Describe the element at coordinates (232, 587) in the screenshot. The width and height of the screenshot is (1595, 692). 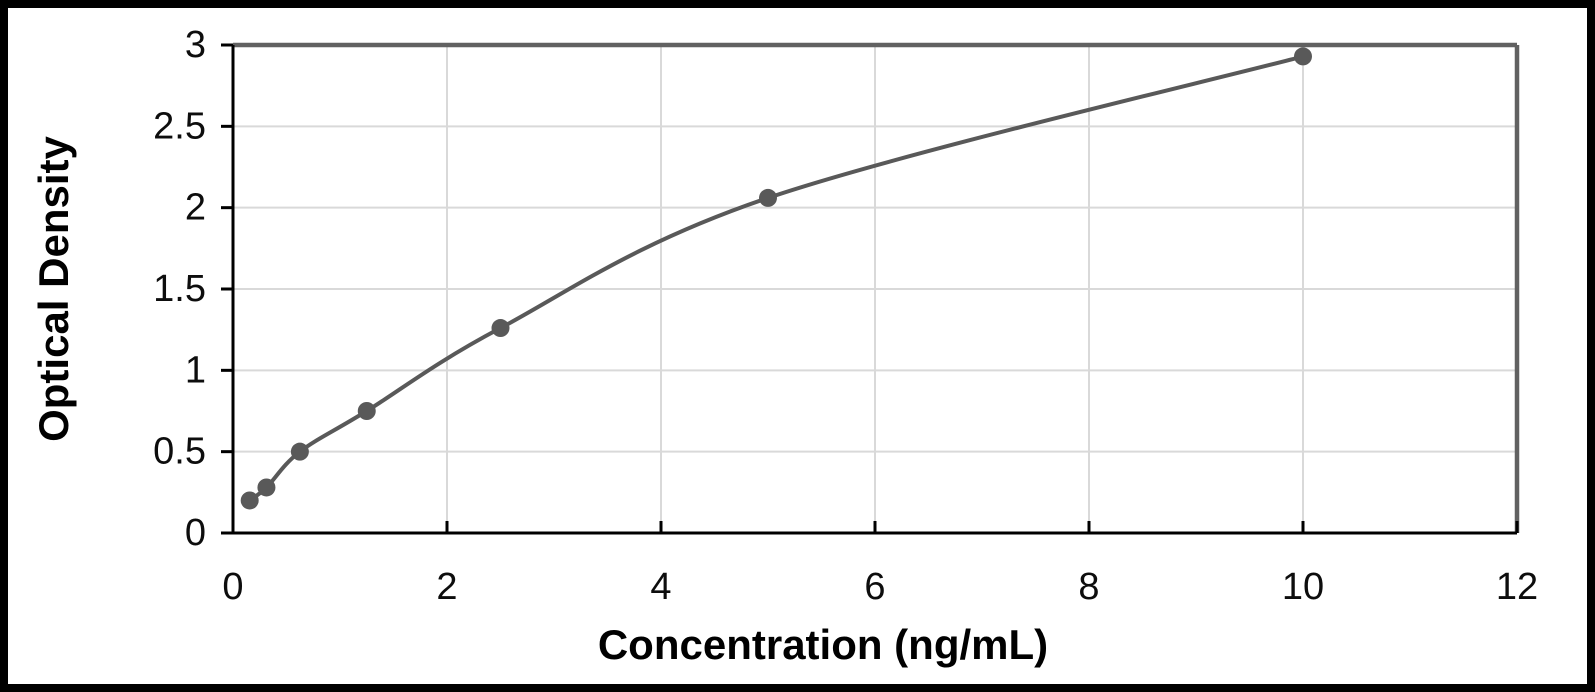
I see `x-tick-label: 0` at that location.